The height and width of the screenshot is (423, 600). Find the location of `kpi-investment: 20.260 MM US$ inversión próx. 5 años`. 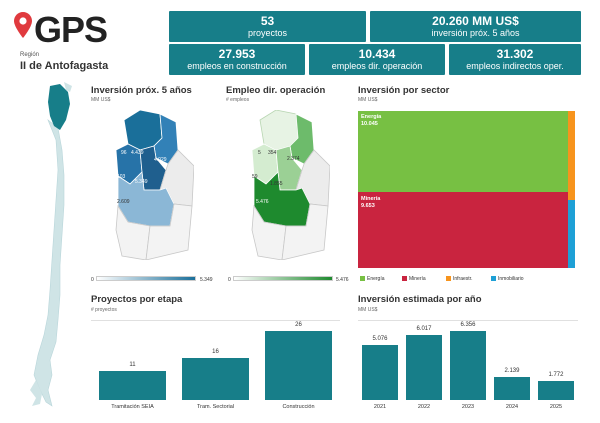

kpi-investment: 20.260 MM US$ inversión próx. 5 años is located at coordinates (475, 26).